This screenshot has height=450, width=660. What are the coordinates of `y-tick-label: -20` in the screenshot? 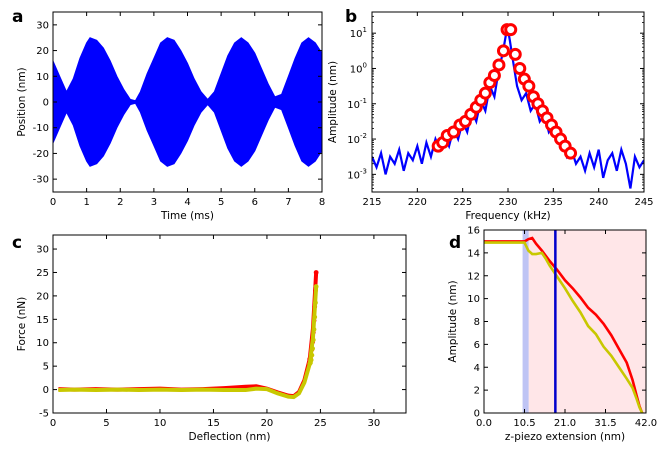 It's located at (41, 154).